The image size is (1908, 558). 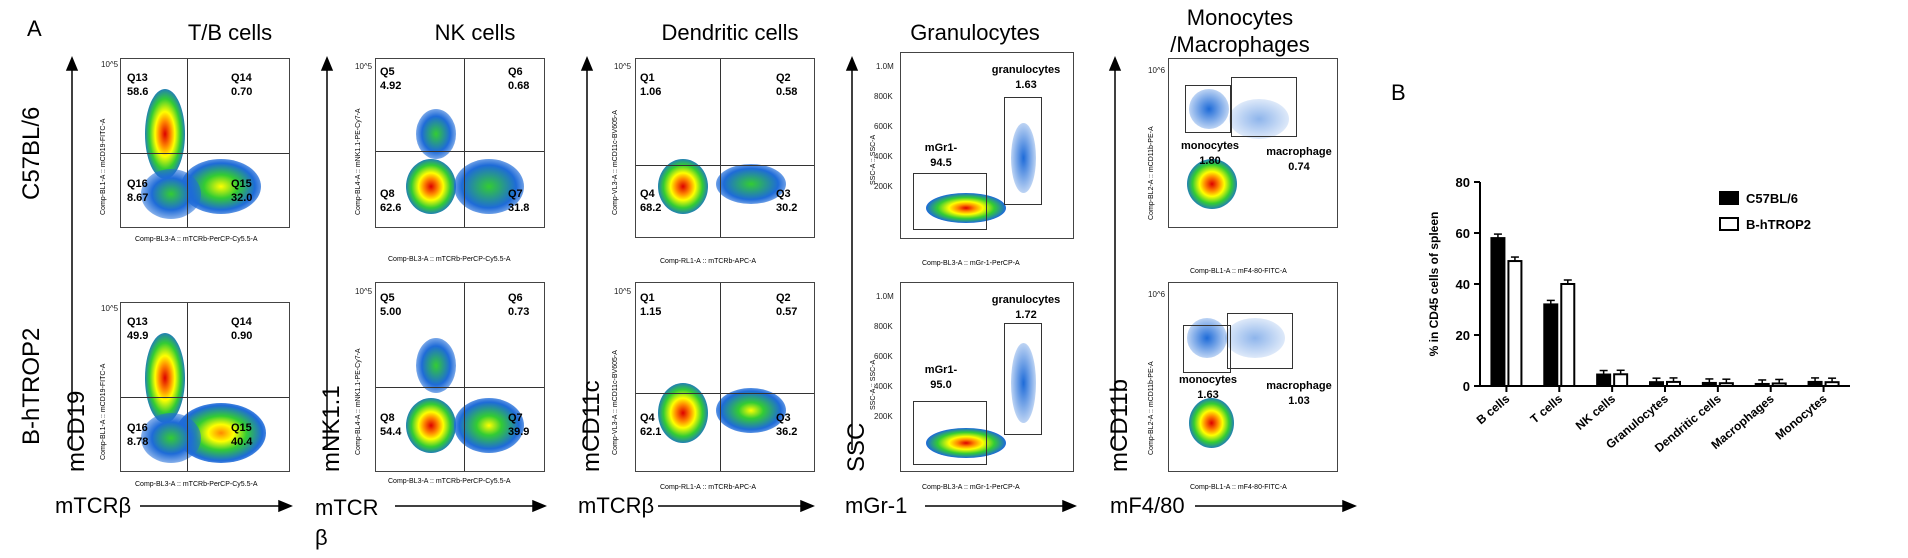 I want to click on x-tick-label: B cells, so click(x=1493, y=409).